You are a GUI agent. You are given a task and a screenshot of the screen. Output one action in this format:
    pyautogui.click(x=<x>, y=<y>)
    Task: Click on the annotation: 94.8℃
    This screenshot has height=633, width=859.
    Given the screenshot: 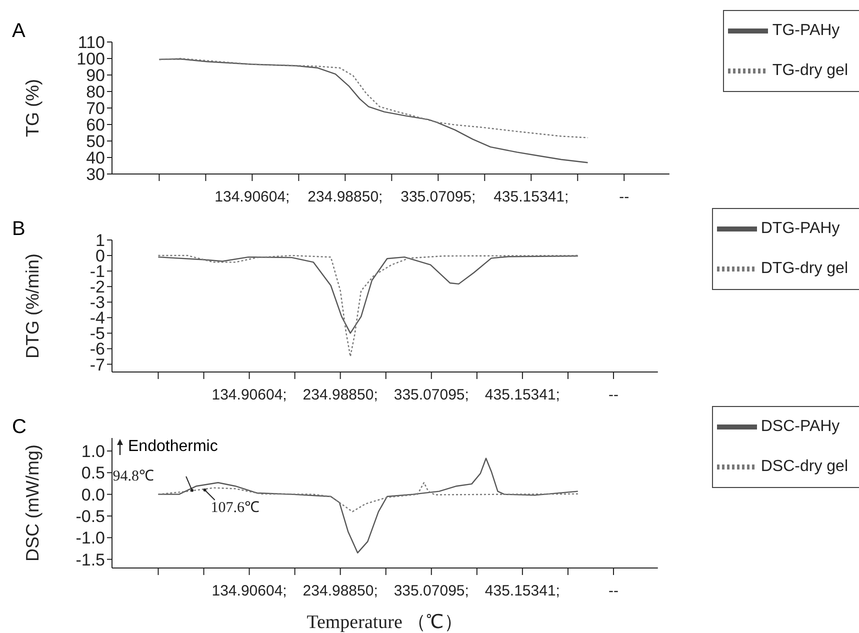 What is the action you would take?
    pyautogui.click(x=133, y=476)
    